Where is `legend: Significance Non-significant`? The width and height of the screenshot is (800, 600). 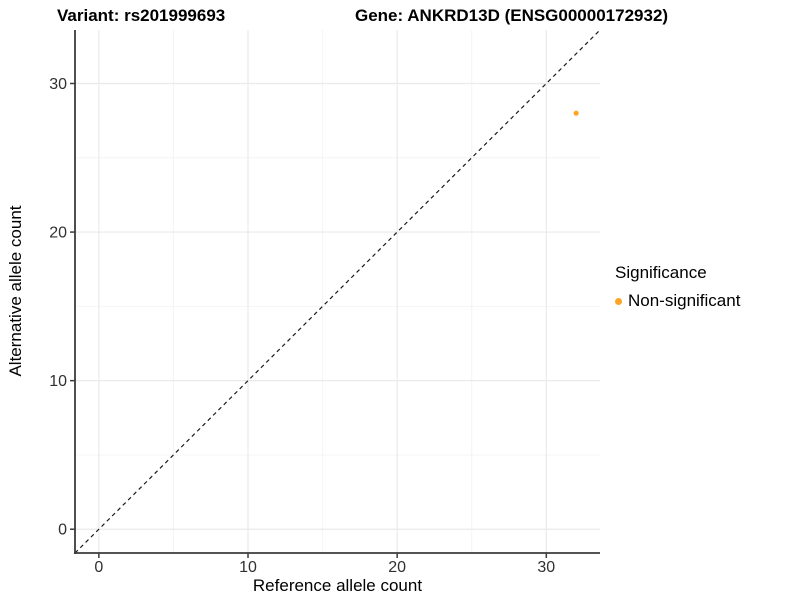
legend: Significance Non-significant is located at coordinates (677, 287).